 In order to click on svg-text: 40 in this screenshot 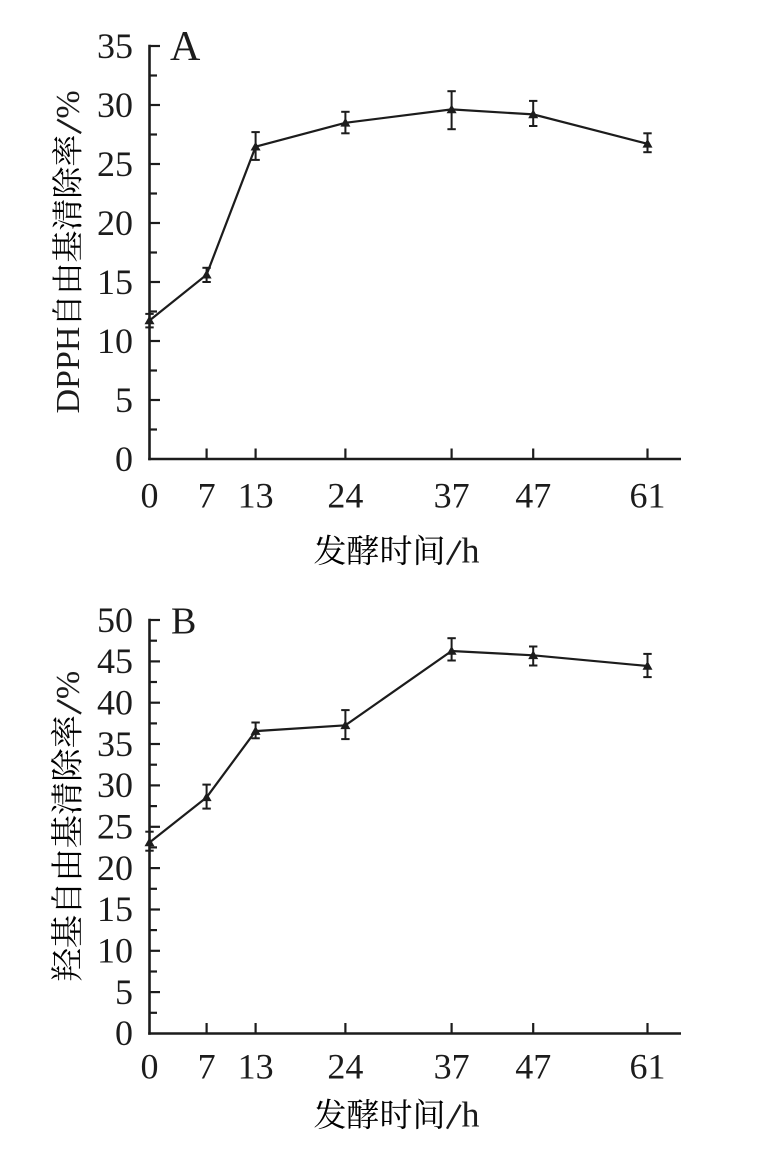, I will do `click(115, 703)`.